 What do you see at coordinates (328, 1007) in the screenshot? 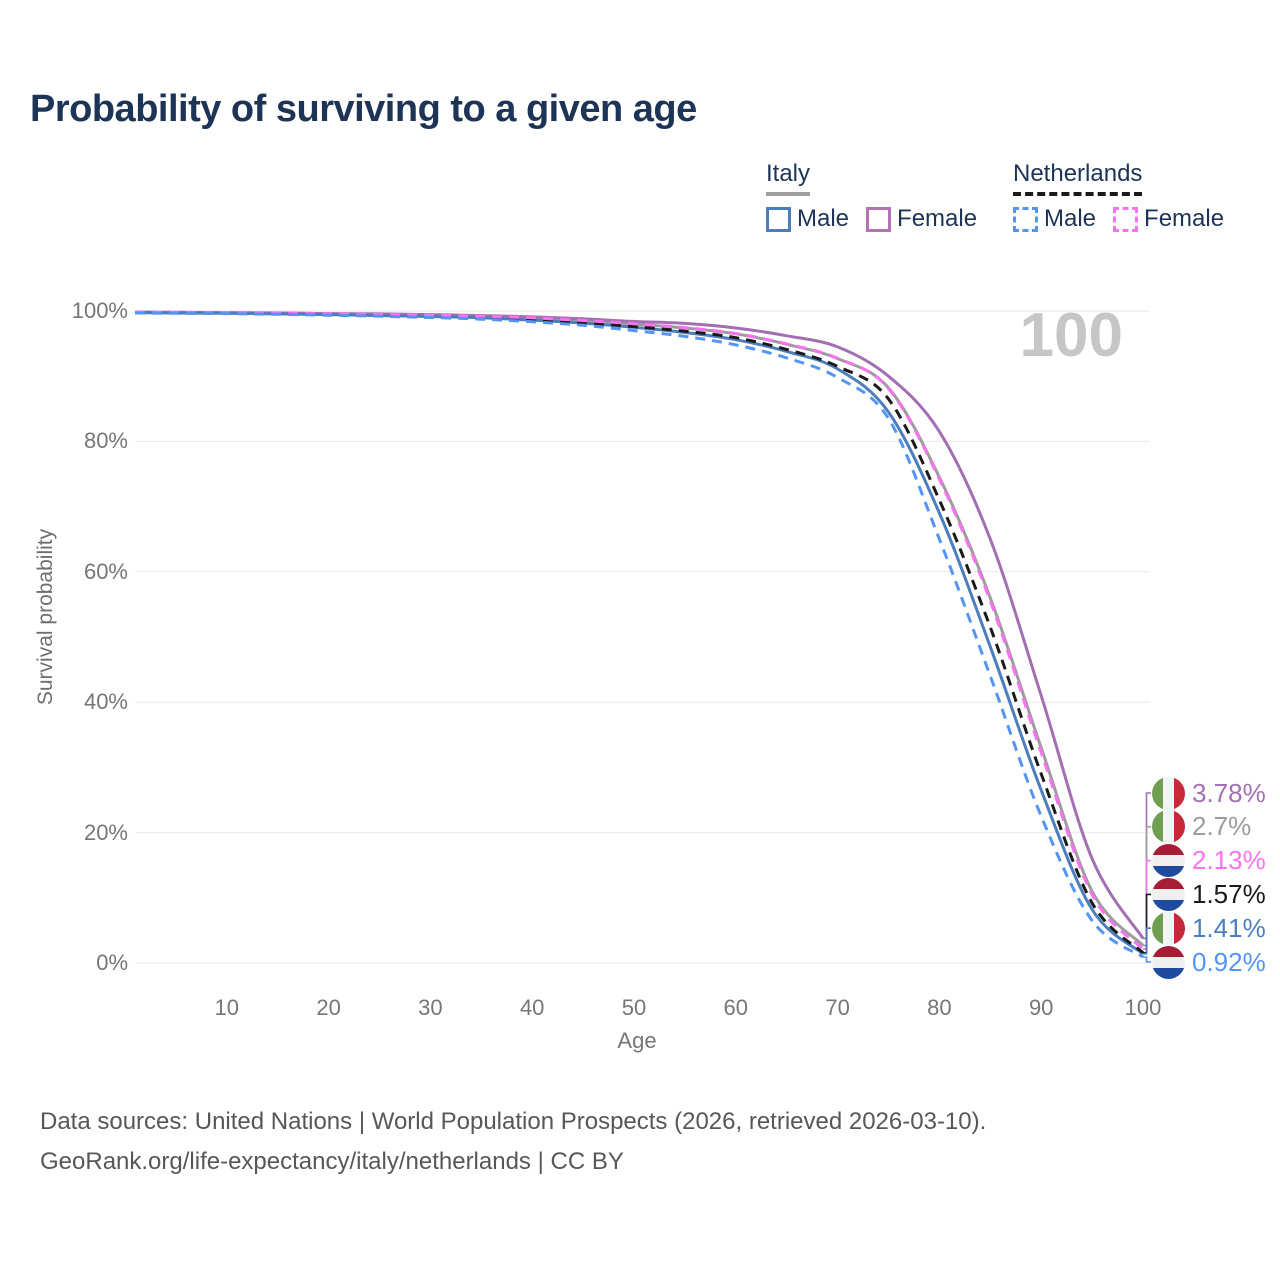
I see `x-tick-label: 20` at bounding box center [328, 1007].